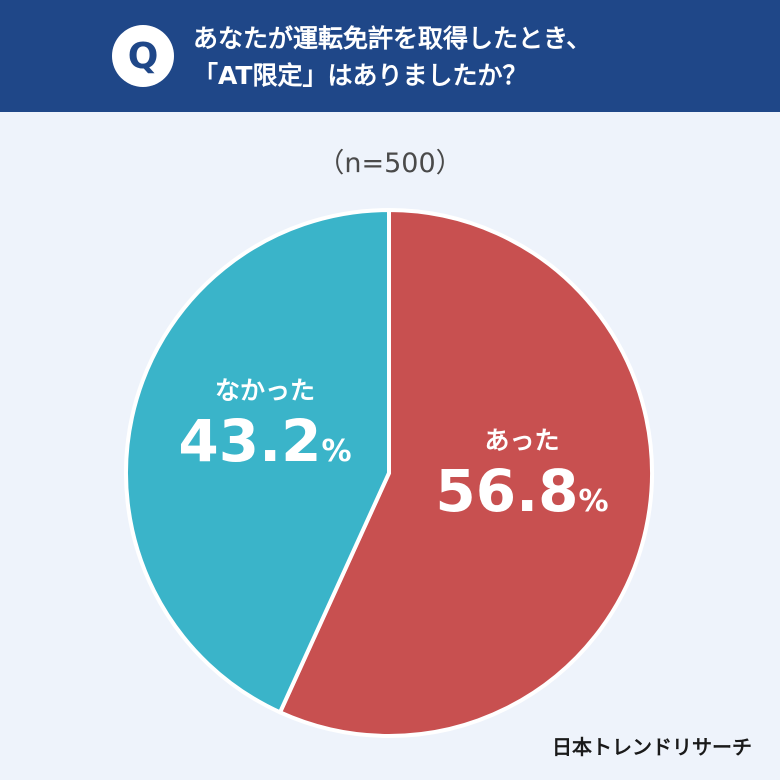  What do you see at coordinates (522, 440) in the screenshot?
I see `slice-category-atta: あった` at bounding box center [522, 440].